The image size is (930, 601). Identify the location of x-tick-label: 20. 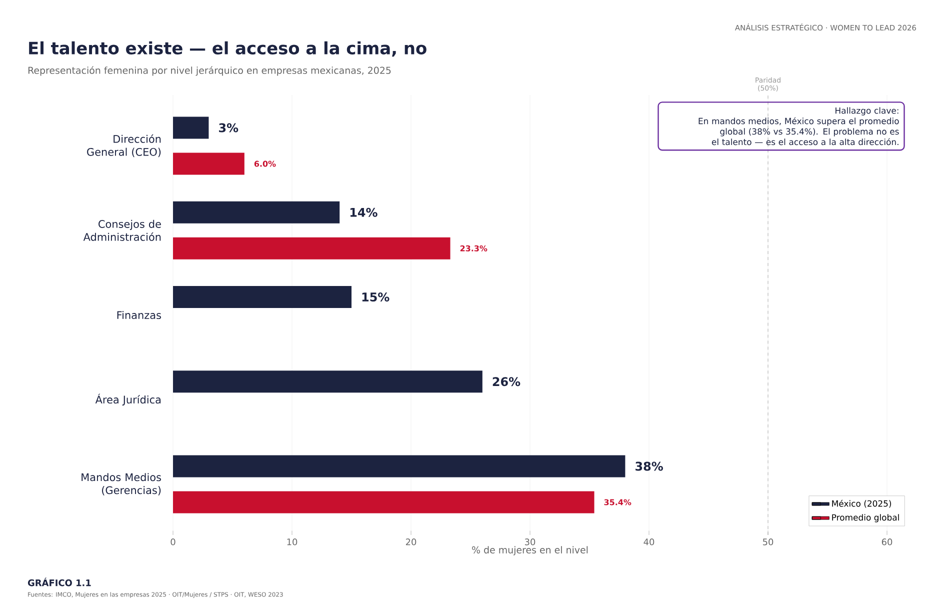
(411, 542).